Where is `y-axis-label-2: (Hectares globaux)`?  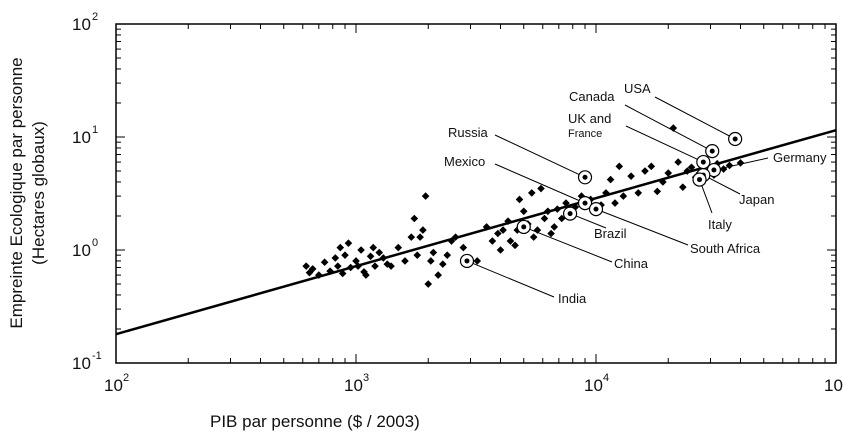 y-axis-label-2: (Hectares globaux) is located at coordinates (38, 193).